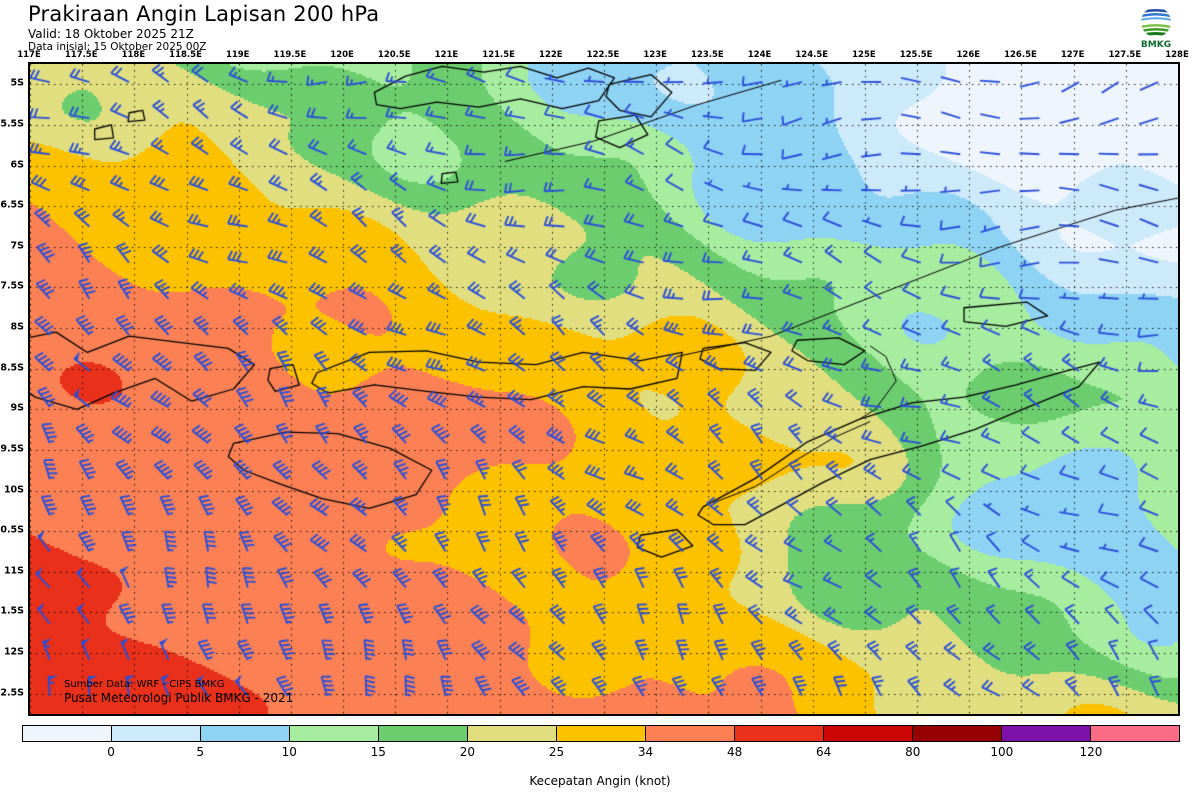 This screenshot has width=1200, height=800. Describe the element at coordinates (17, 83) in the screenshot. I see `y-tick-label: 5S` at that location.